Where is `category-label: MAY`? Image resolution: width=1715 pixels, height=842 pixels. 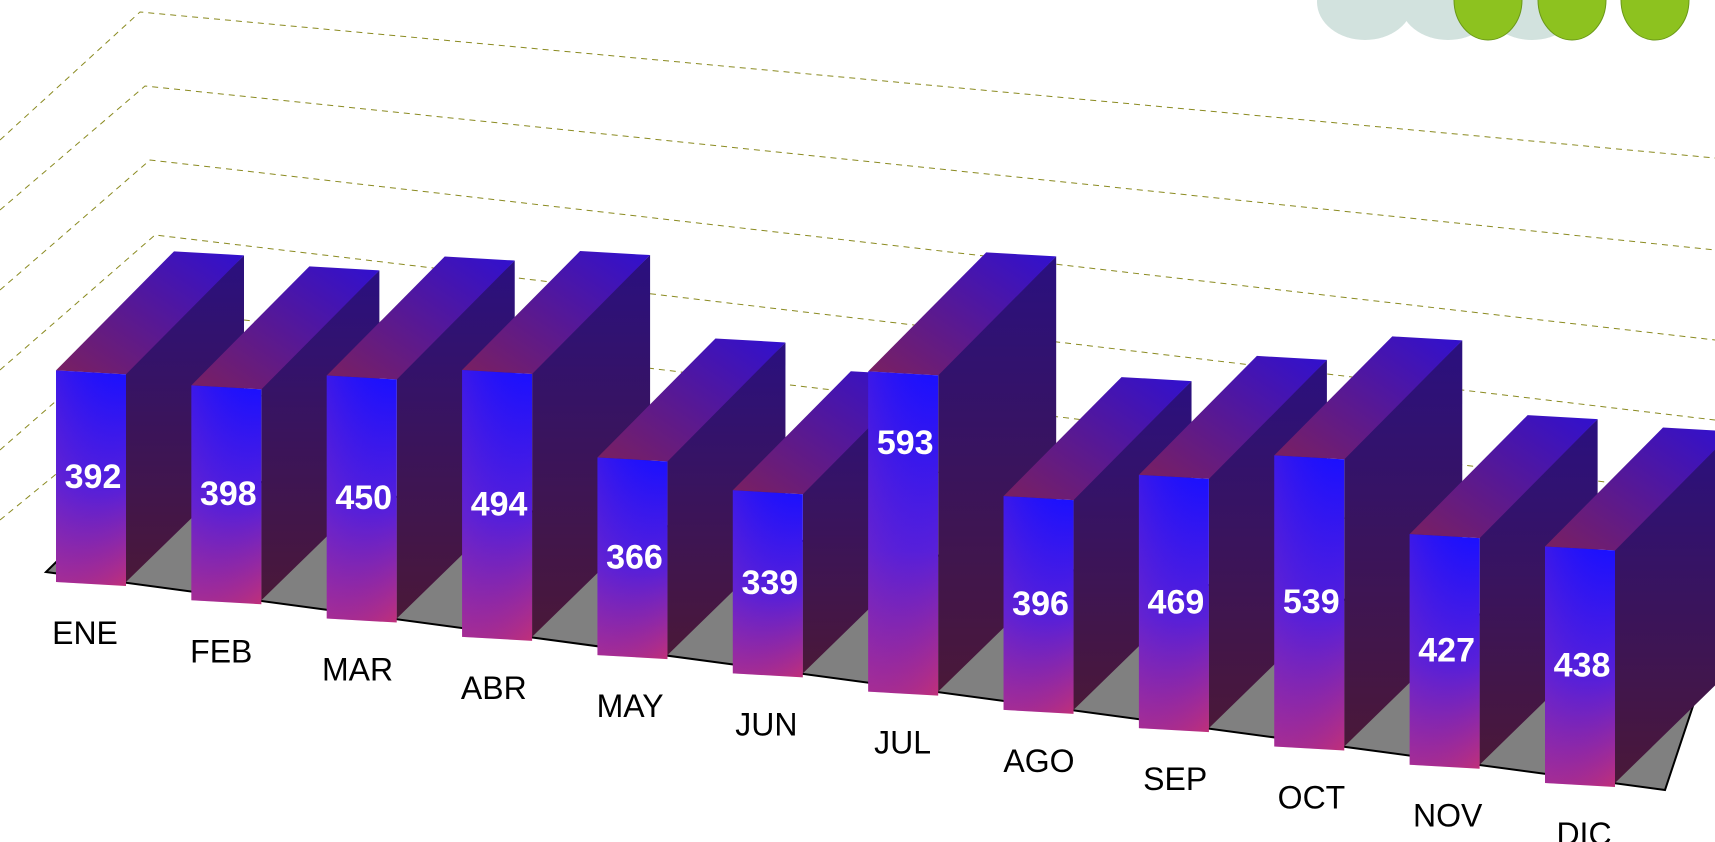
category-label: MAY is located at coordinates (630, 706).